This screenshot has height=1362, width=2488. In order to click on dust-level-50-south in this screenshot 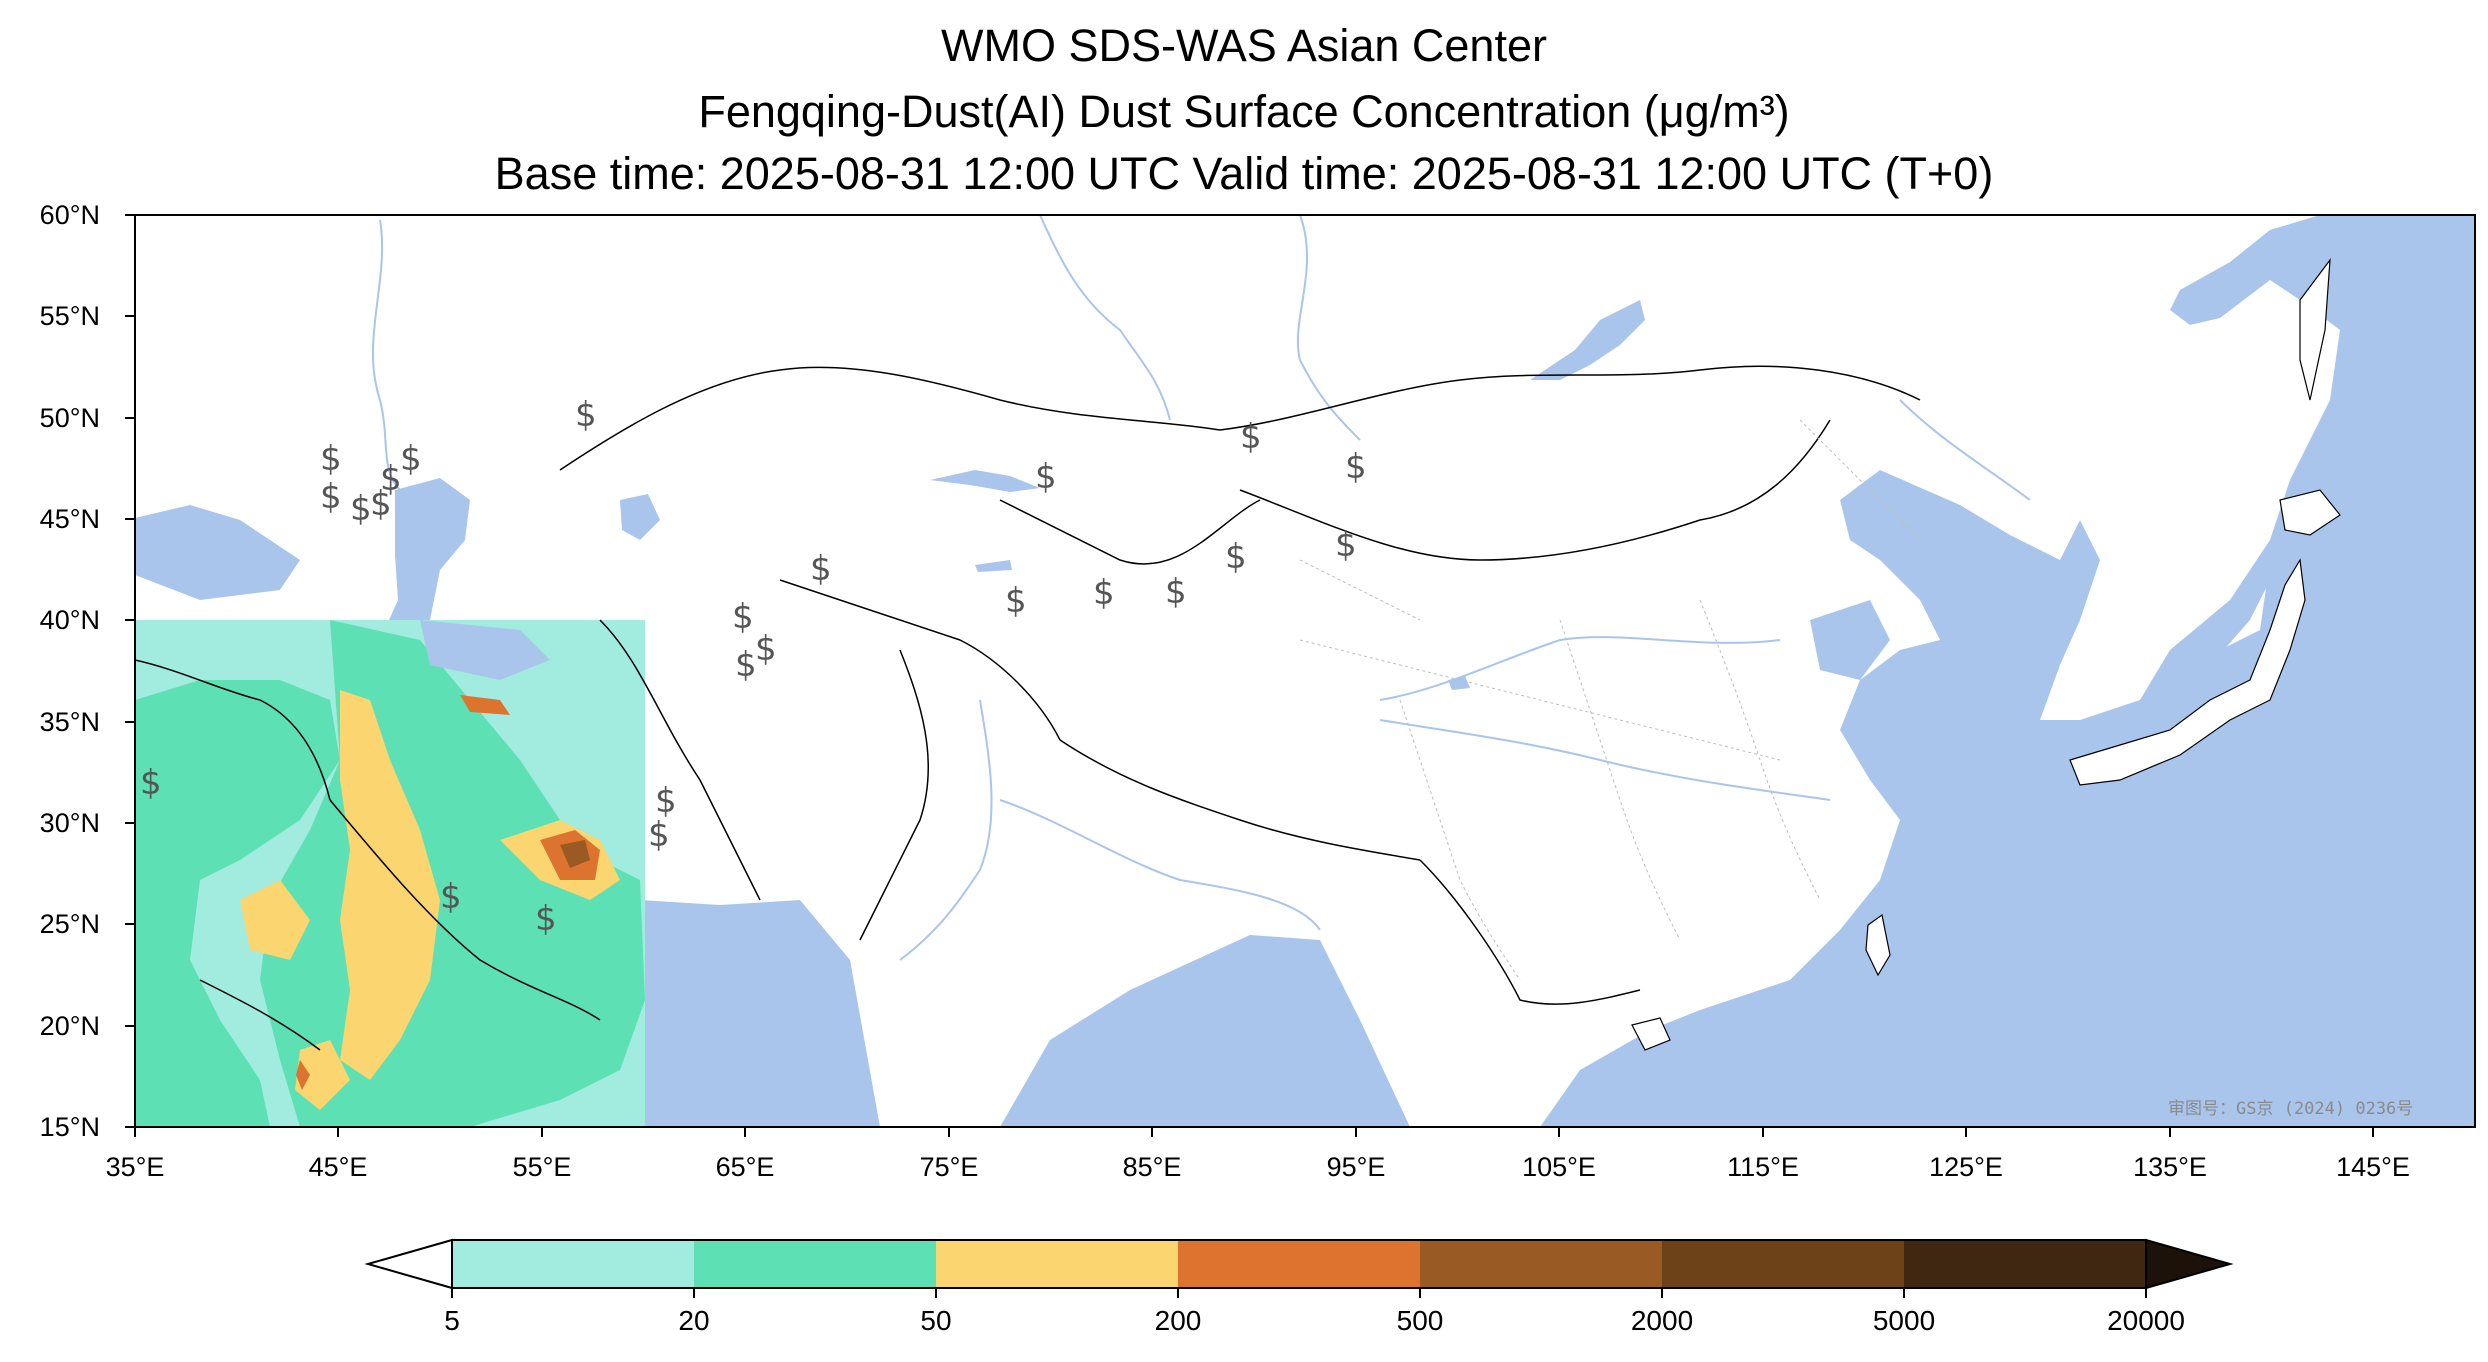, I will do `click(322, 1075)`.